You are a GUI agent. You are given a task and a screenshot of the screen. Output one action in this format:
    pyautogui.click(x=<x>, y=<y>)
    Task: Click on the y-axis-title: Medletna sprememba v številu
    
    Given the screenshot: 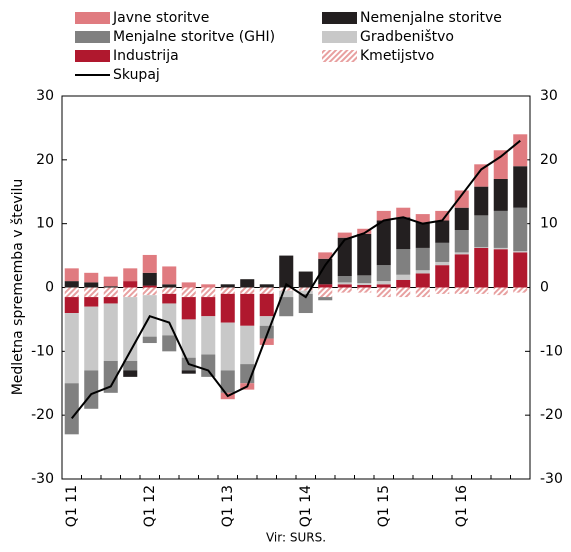 What is the action you would take?
    pyautogui.click(x=18, y=287)
    